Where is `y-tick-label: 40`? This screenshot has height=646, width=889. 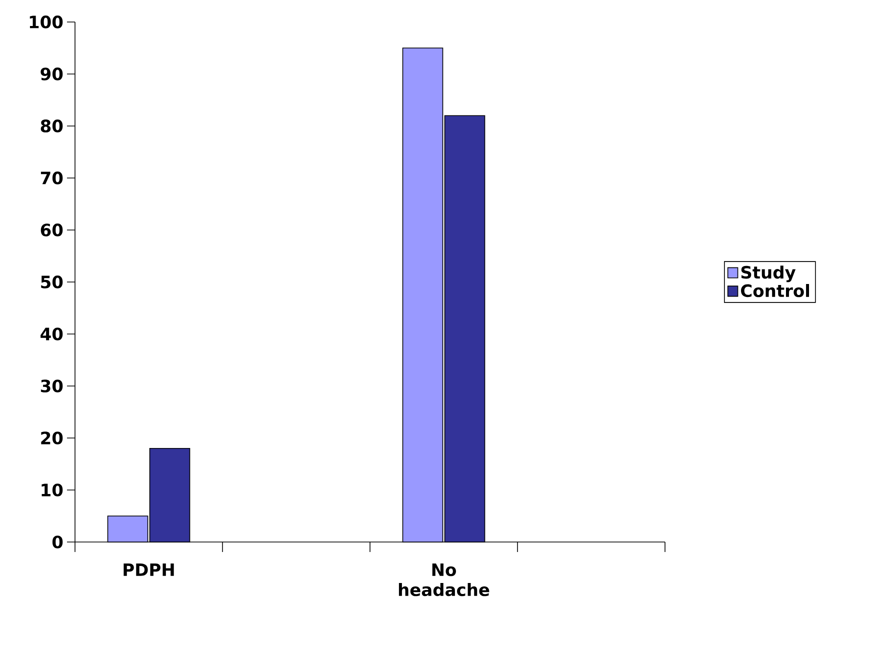 y-tick-label: 40 is located at coordinates (51, 334).